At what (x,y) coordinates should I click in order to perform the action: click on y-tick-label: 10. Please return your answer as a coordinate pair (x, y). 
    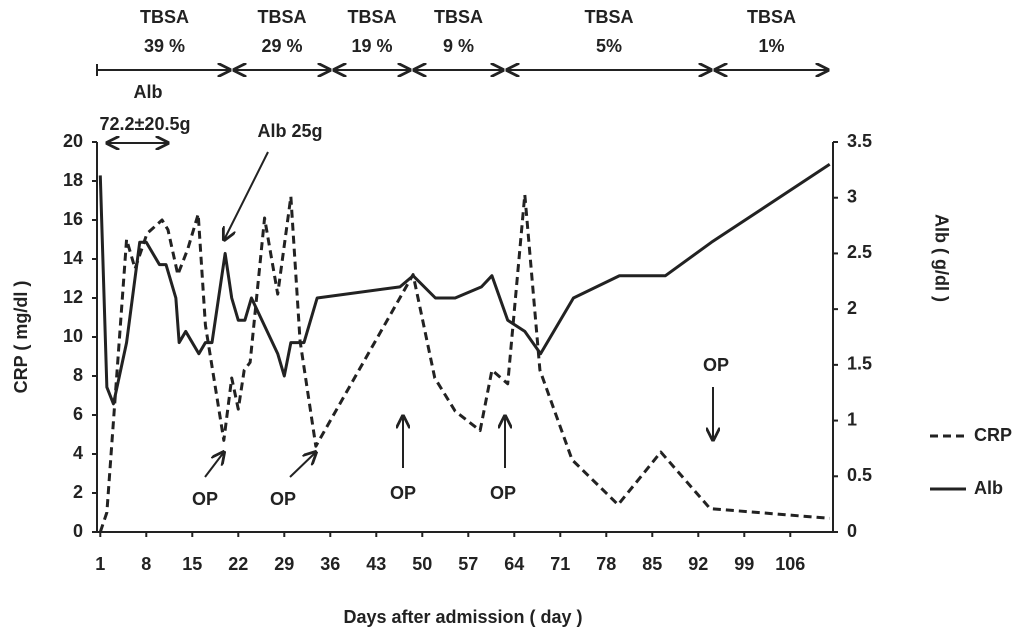
    Looking at the image, I should click on (73, 336).